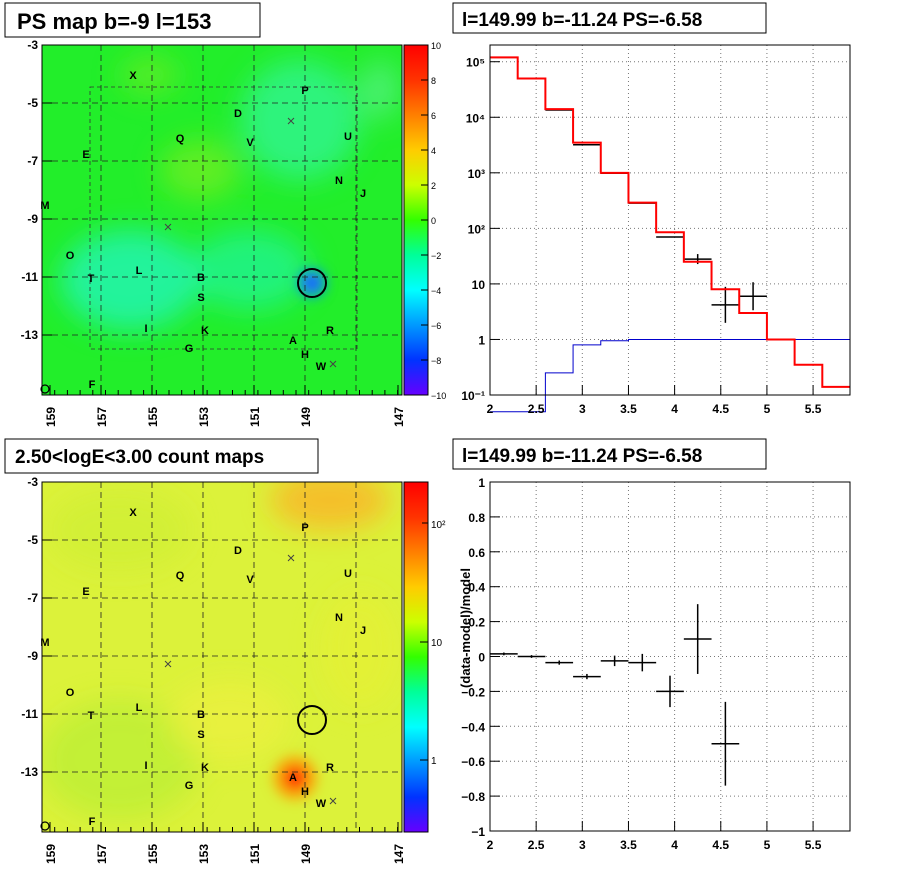 The width and height of the screenshot is (898, 875). I want to click on palette-tick-label: −8, so click(436, 361).